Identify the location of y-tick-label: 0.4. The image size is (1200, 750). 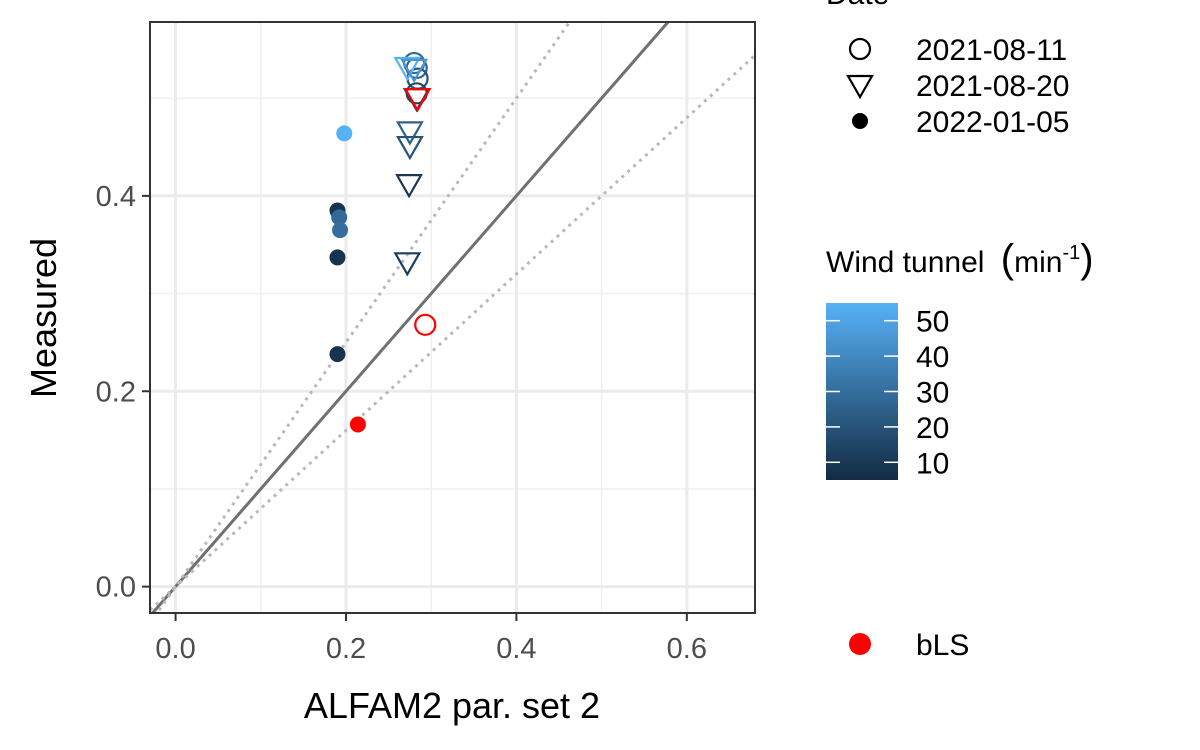
(116, 197).